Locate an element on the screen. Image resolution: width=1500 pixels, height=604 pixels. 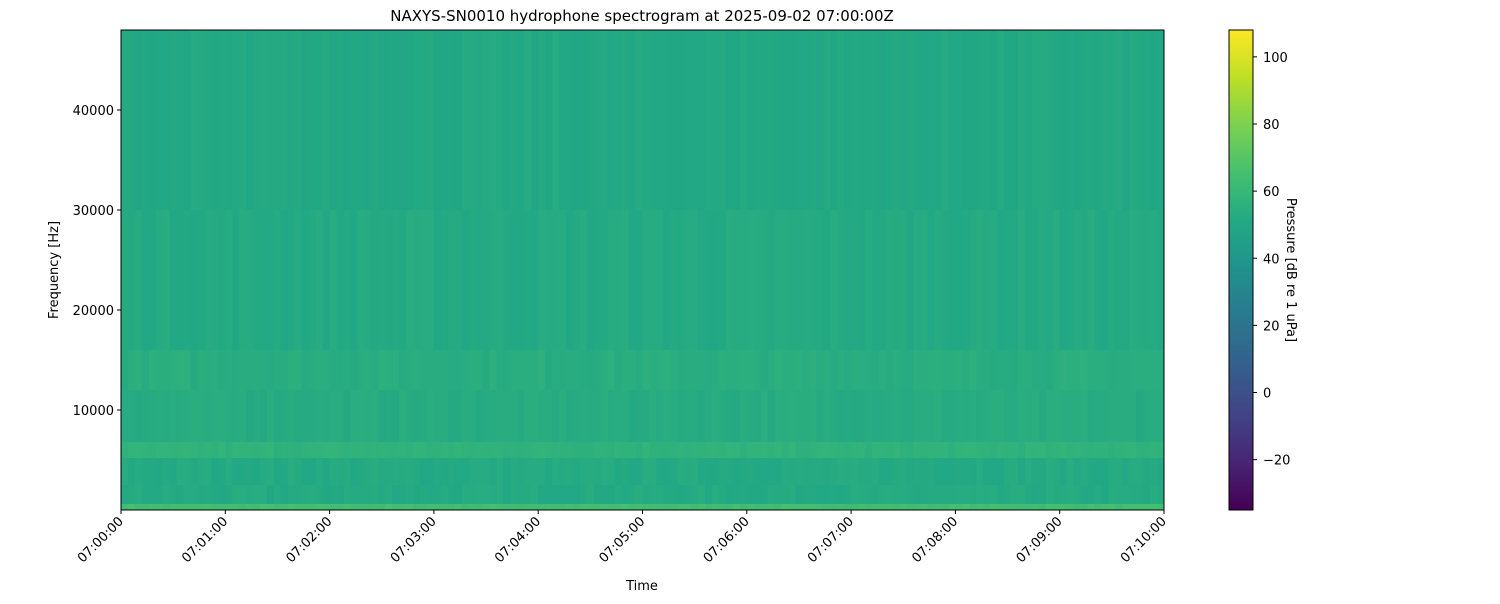
x-tick-label: 07:06:00 is located at coordinates (727, 540).